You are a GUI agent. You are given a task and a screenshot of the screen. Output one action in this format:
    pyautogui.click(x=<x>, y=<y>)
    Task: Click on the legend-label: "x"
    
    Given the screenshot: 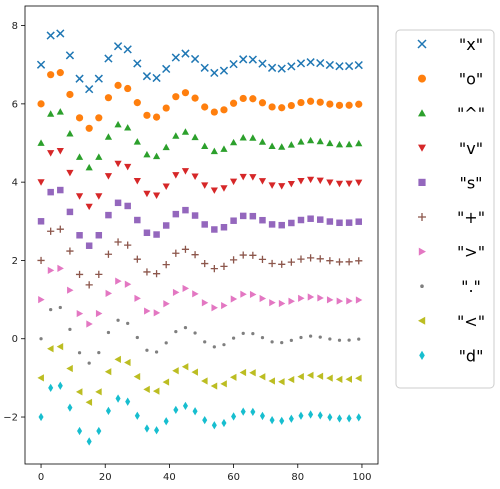 What is the action you would take?
    pyautogui.click(x=471, y=44)
    